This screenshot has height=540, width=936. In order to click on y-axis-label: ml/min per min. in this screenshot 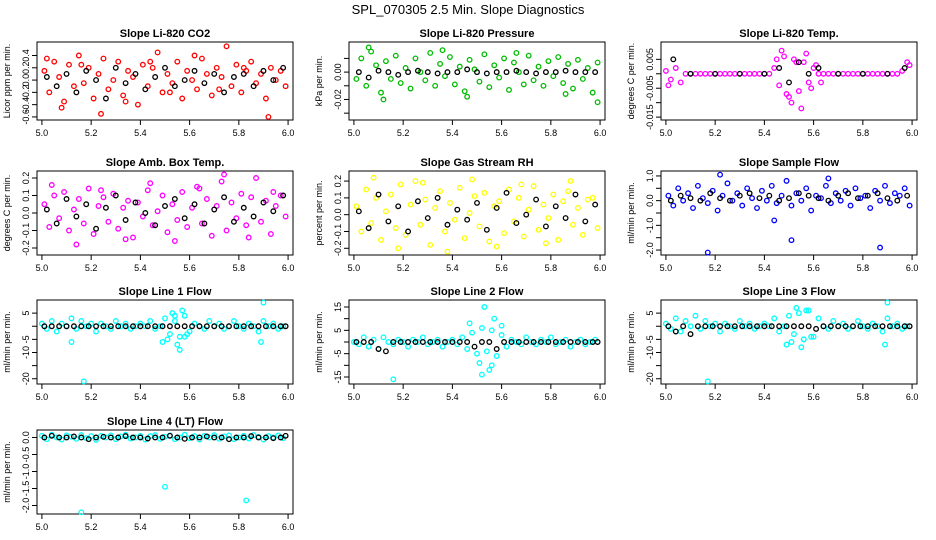, I will do `click(631, 213)`.